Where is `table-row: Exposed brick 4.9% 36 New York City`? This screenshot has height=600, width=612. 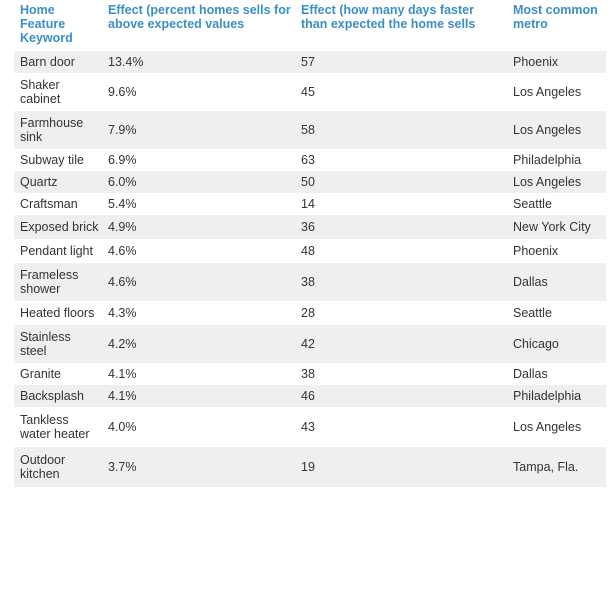
table-row: Exposed brick 4.9% 36 New York City is located at coordinates (310, 227).